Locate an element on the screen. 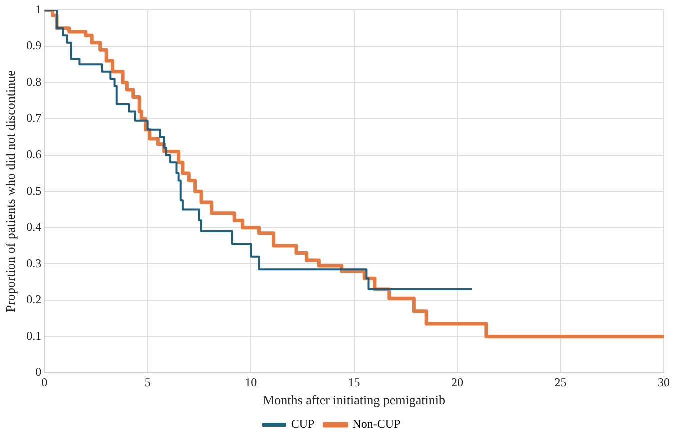  y-tick-label: 0.4 is located at coordinates (34, 227).